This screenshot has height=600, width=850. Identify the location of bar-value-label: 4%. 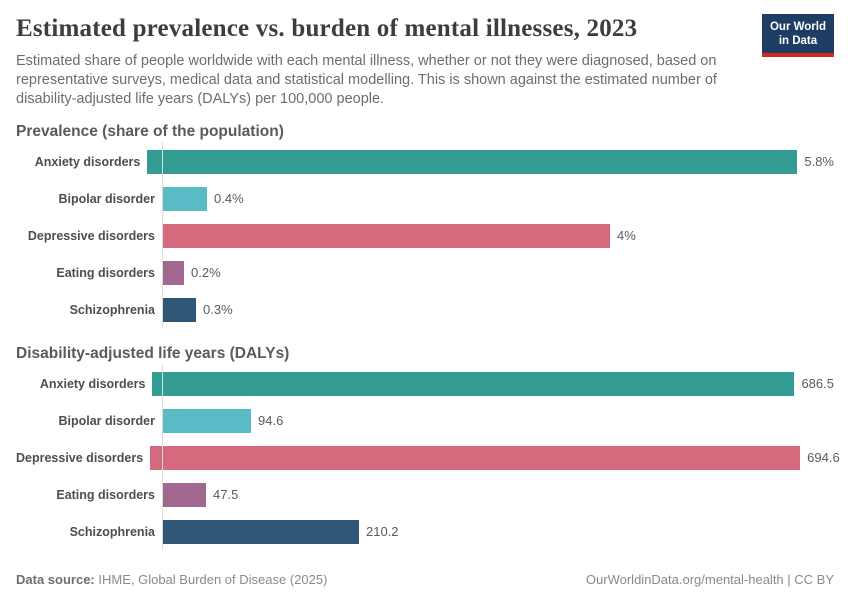
(626, 236).